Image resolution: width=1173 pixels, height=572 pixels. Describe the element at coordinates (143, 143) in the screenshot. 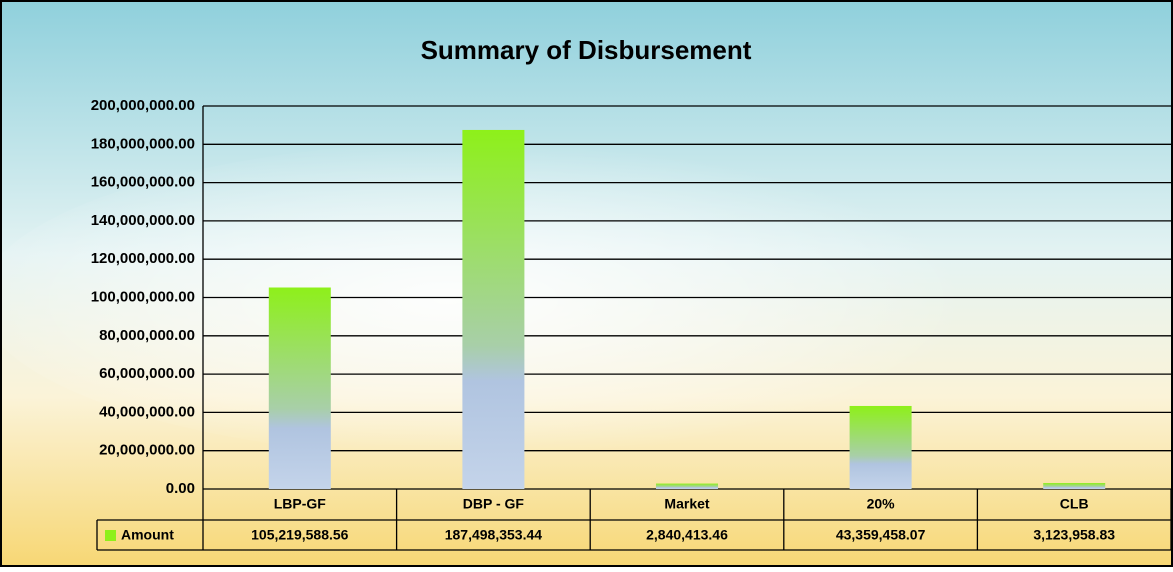

I see `y-tick-label: 180,000,000.00` at that location.